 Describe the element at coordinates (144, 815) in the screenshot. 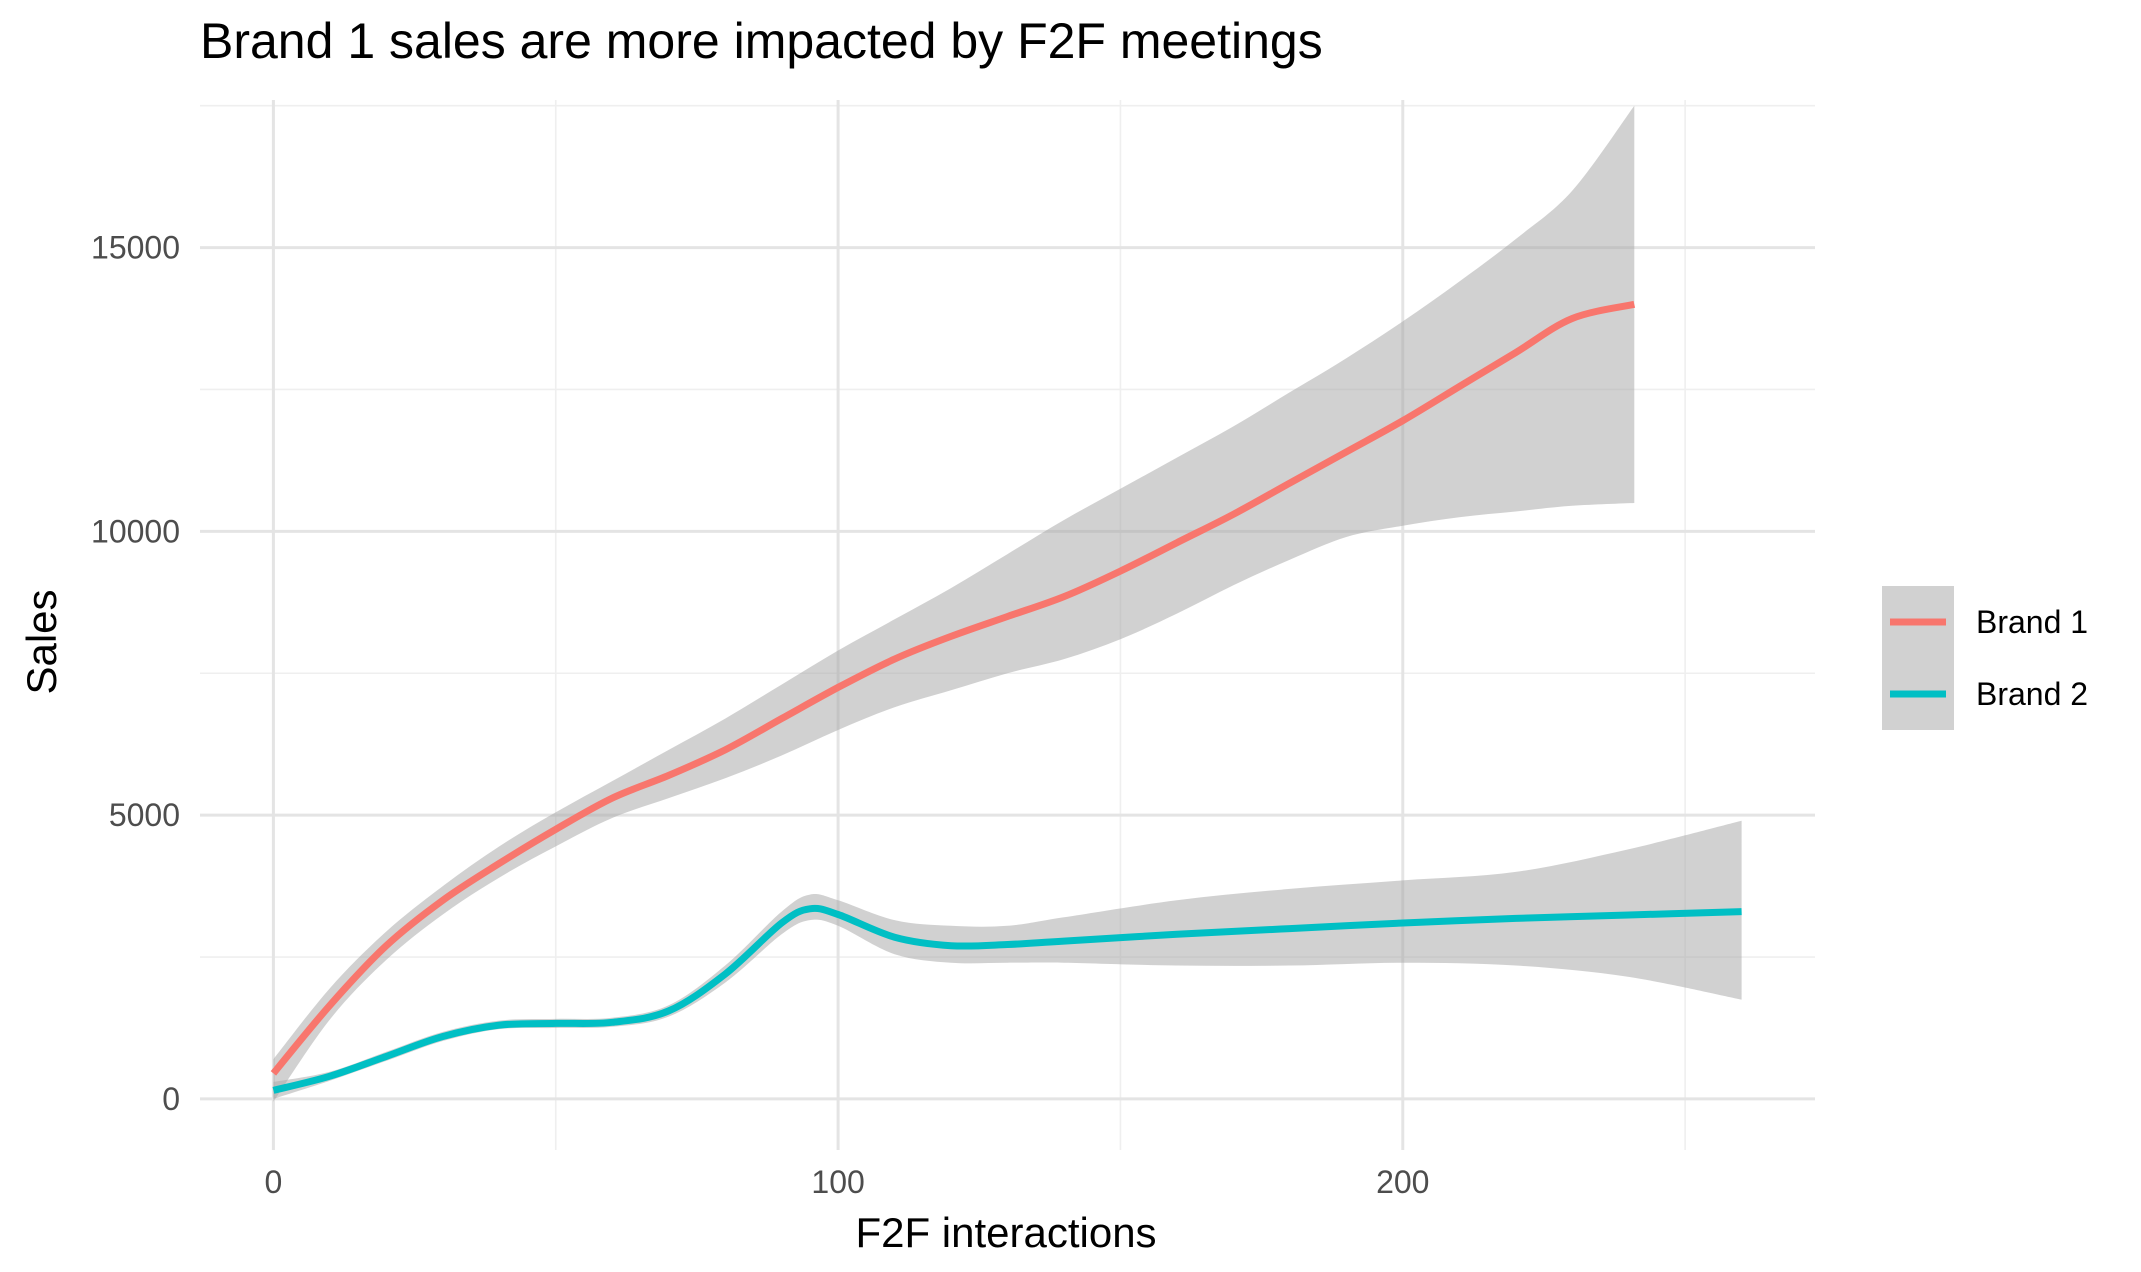

I see `y-tick-label: 5000` at that location.